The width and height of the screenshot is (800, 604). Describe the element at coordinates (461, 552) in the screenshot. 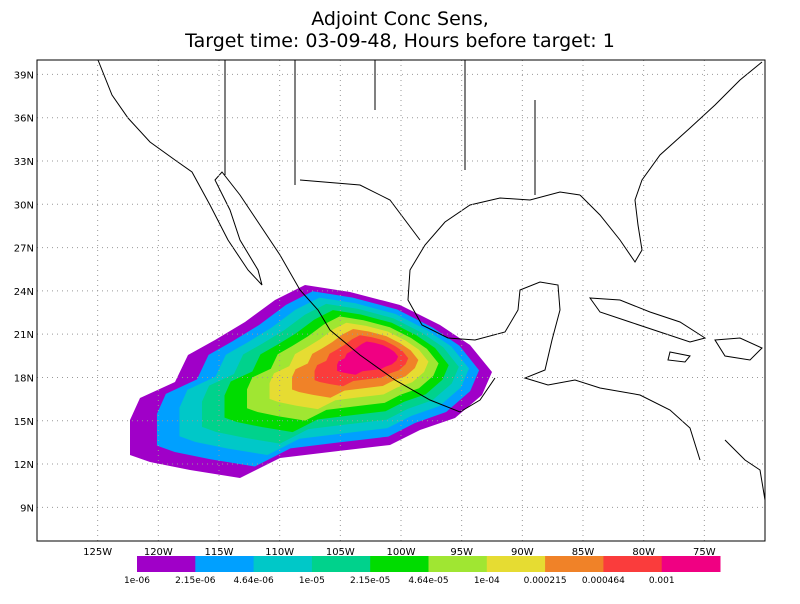

I see `lon-label: 95W` at that location.